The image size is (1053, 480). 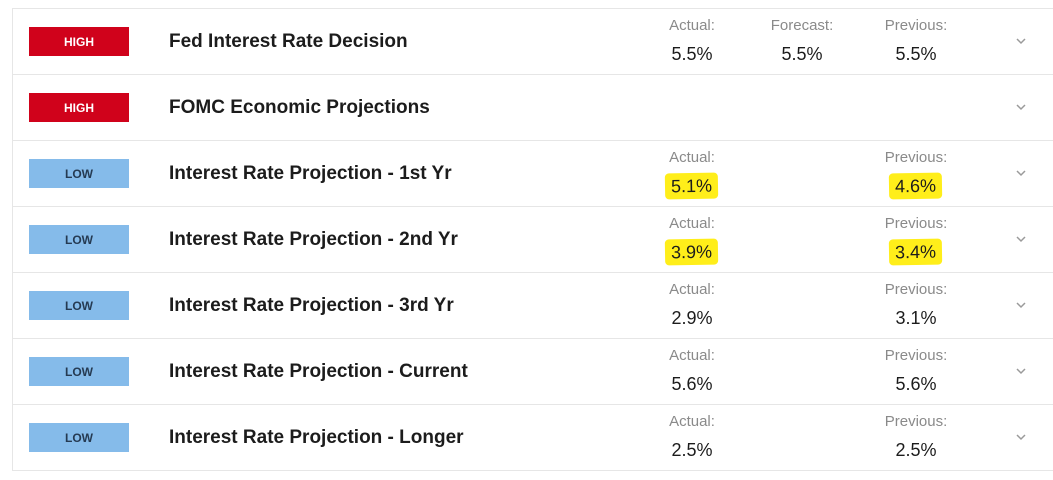 What do you see at coordinates (916, 306) in the screenshot?
I see `previous-stat: Previous: 3.1%` at bounding box center [916, 306].